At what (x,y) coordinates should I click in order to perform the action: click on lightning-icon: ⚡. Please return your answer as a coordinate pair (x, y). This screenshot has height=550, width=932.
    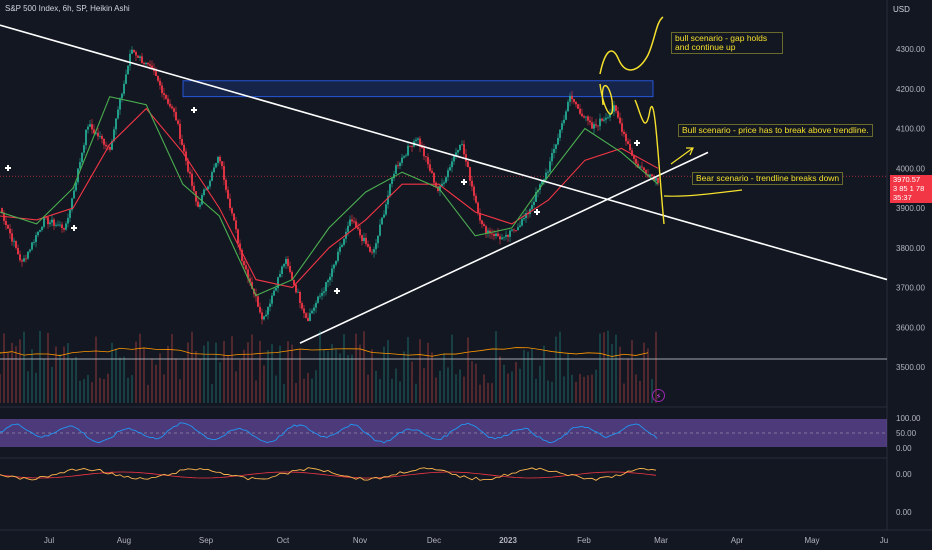
    Looking at the image, I should click on (658, 395).